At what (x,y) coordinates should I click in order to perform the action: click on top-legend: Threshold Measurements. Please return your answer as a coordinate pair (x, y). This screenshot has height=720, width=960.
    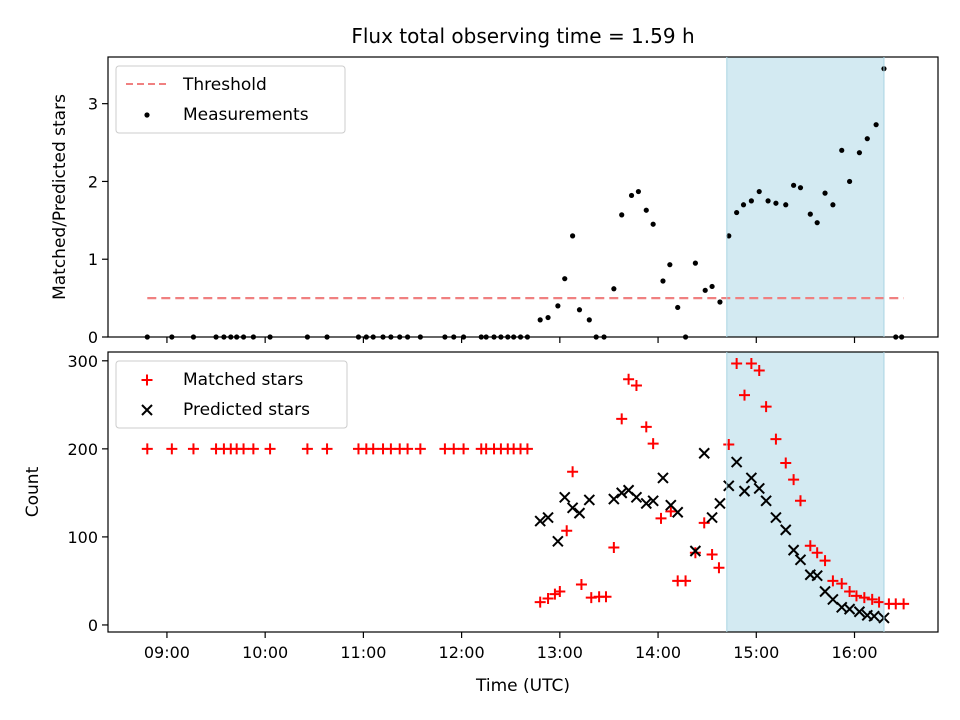
    Looking at the image, I should click on (230, 99).